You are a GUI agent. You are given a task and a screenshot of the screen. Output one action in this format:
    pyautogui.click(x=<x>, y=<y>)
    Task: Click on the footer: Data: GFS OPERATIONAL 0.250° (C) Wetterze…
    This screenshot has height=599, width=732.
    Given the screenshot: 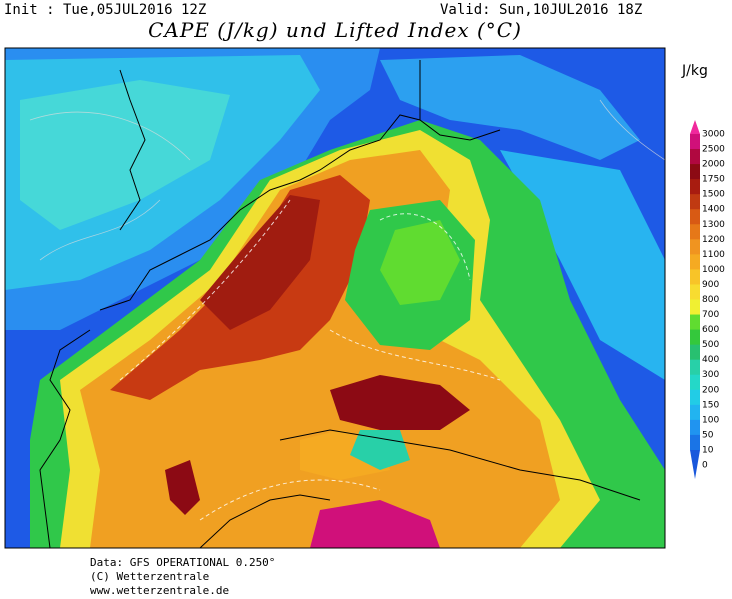 What is the action you would take?
    pyautogui.click(x=182, y=577)
    